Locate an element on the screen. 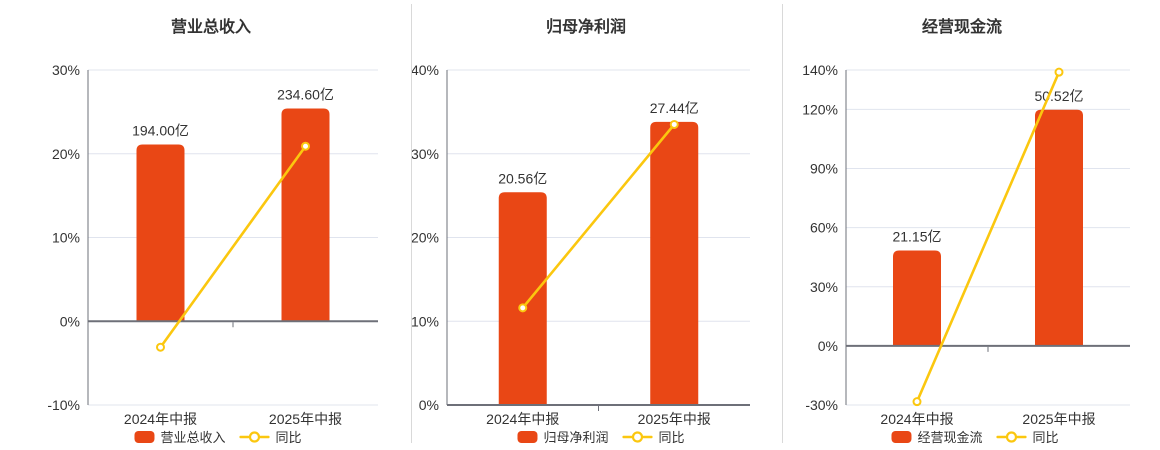 This screenshot has width=1160, height=450. legend-item-bar-series: 经营现金流 is located at coordinates (937, 436).